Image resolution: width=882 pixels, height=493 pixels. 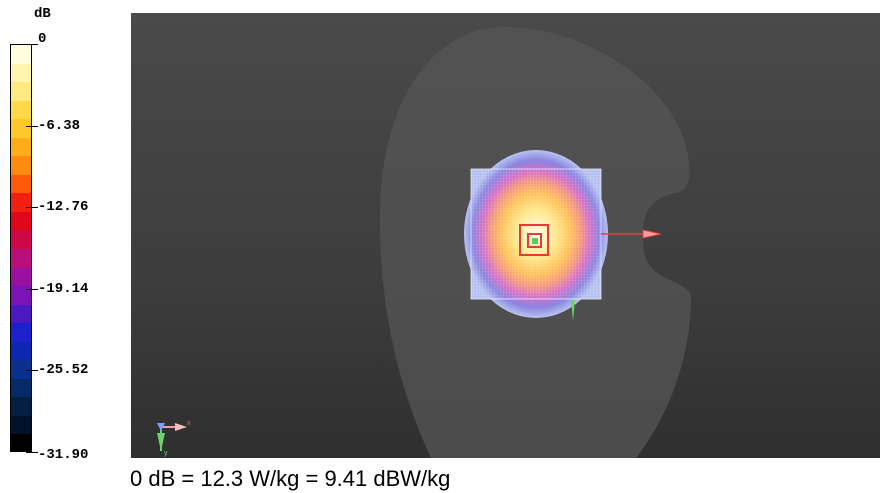 What do you see at coordinates (42, 14) in the screenshot?
I see `colorbar-unit-label: dB` at bounding box center [42, 14].